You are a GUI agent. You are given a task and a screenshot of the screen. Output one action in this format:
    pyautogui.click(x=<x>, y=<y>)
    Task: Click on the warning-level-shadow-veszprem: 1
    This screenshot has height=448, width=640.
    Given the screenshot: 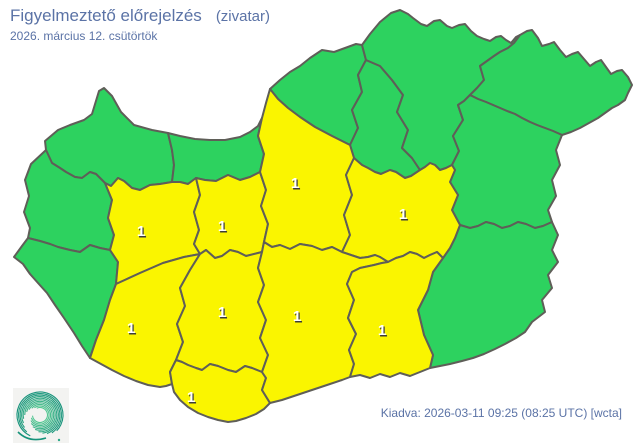 What is the action you would take?
    pyautogui.click(x=142, y=232)
    